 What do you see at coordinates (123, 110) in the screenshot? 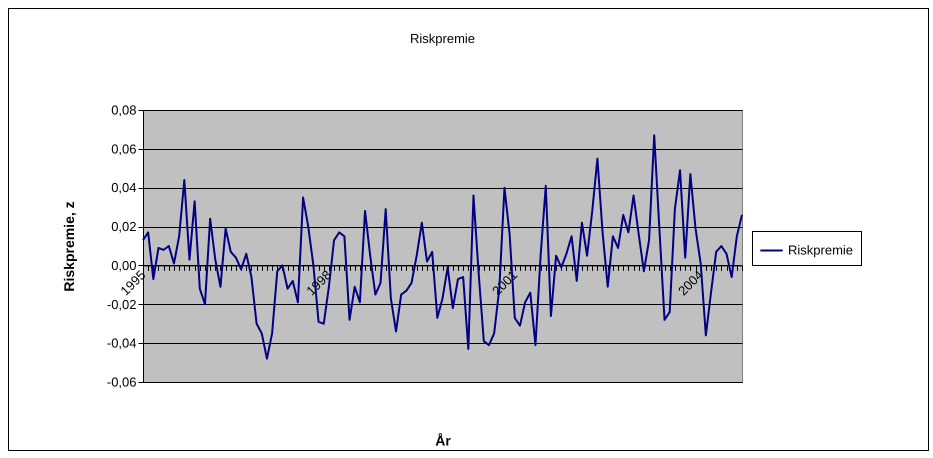
I see `y-tick-label: 0,08` at bounding box center [123, 110].